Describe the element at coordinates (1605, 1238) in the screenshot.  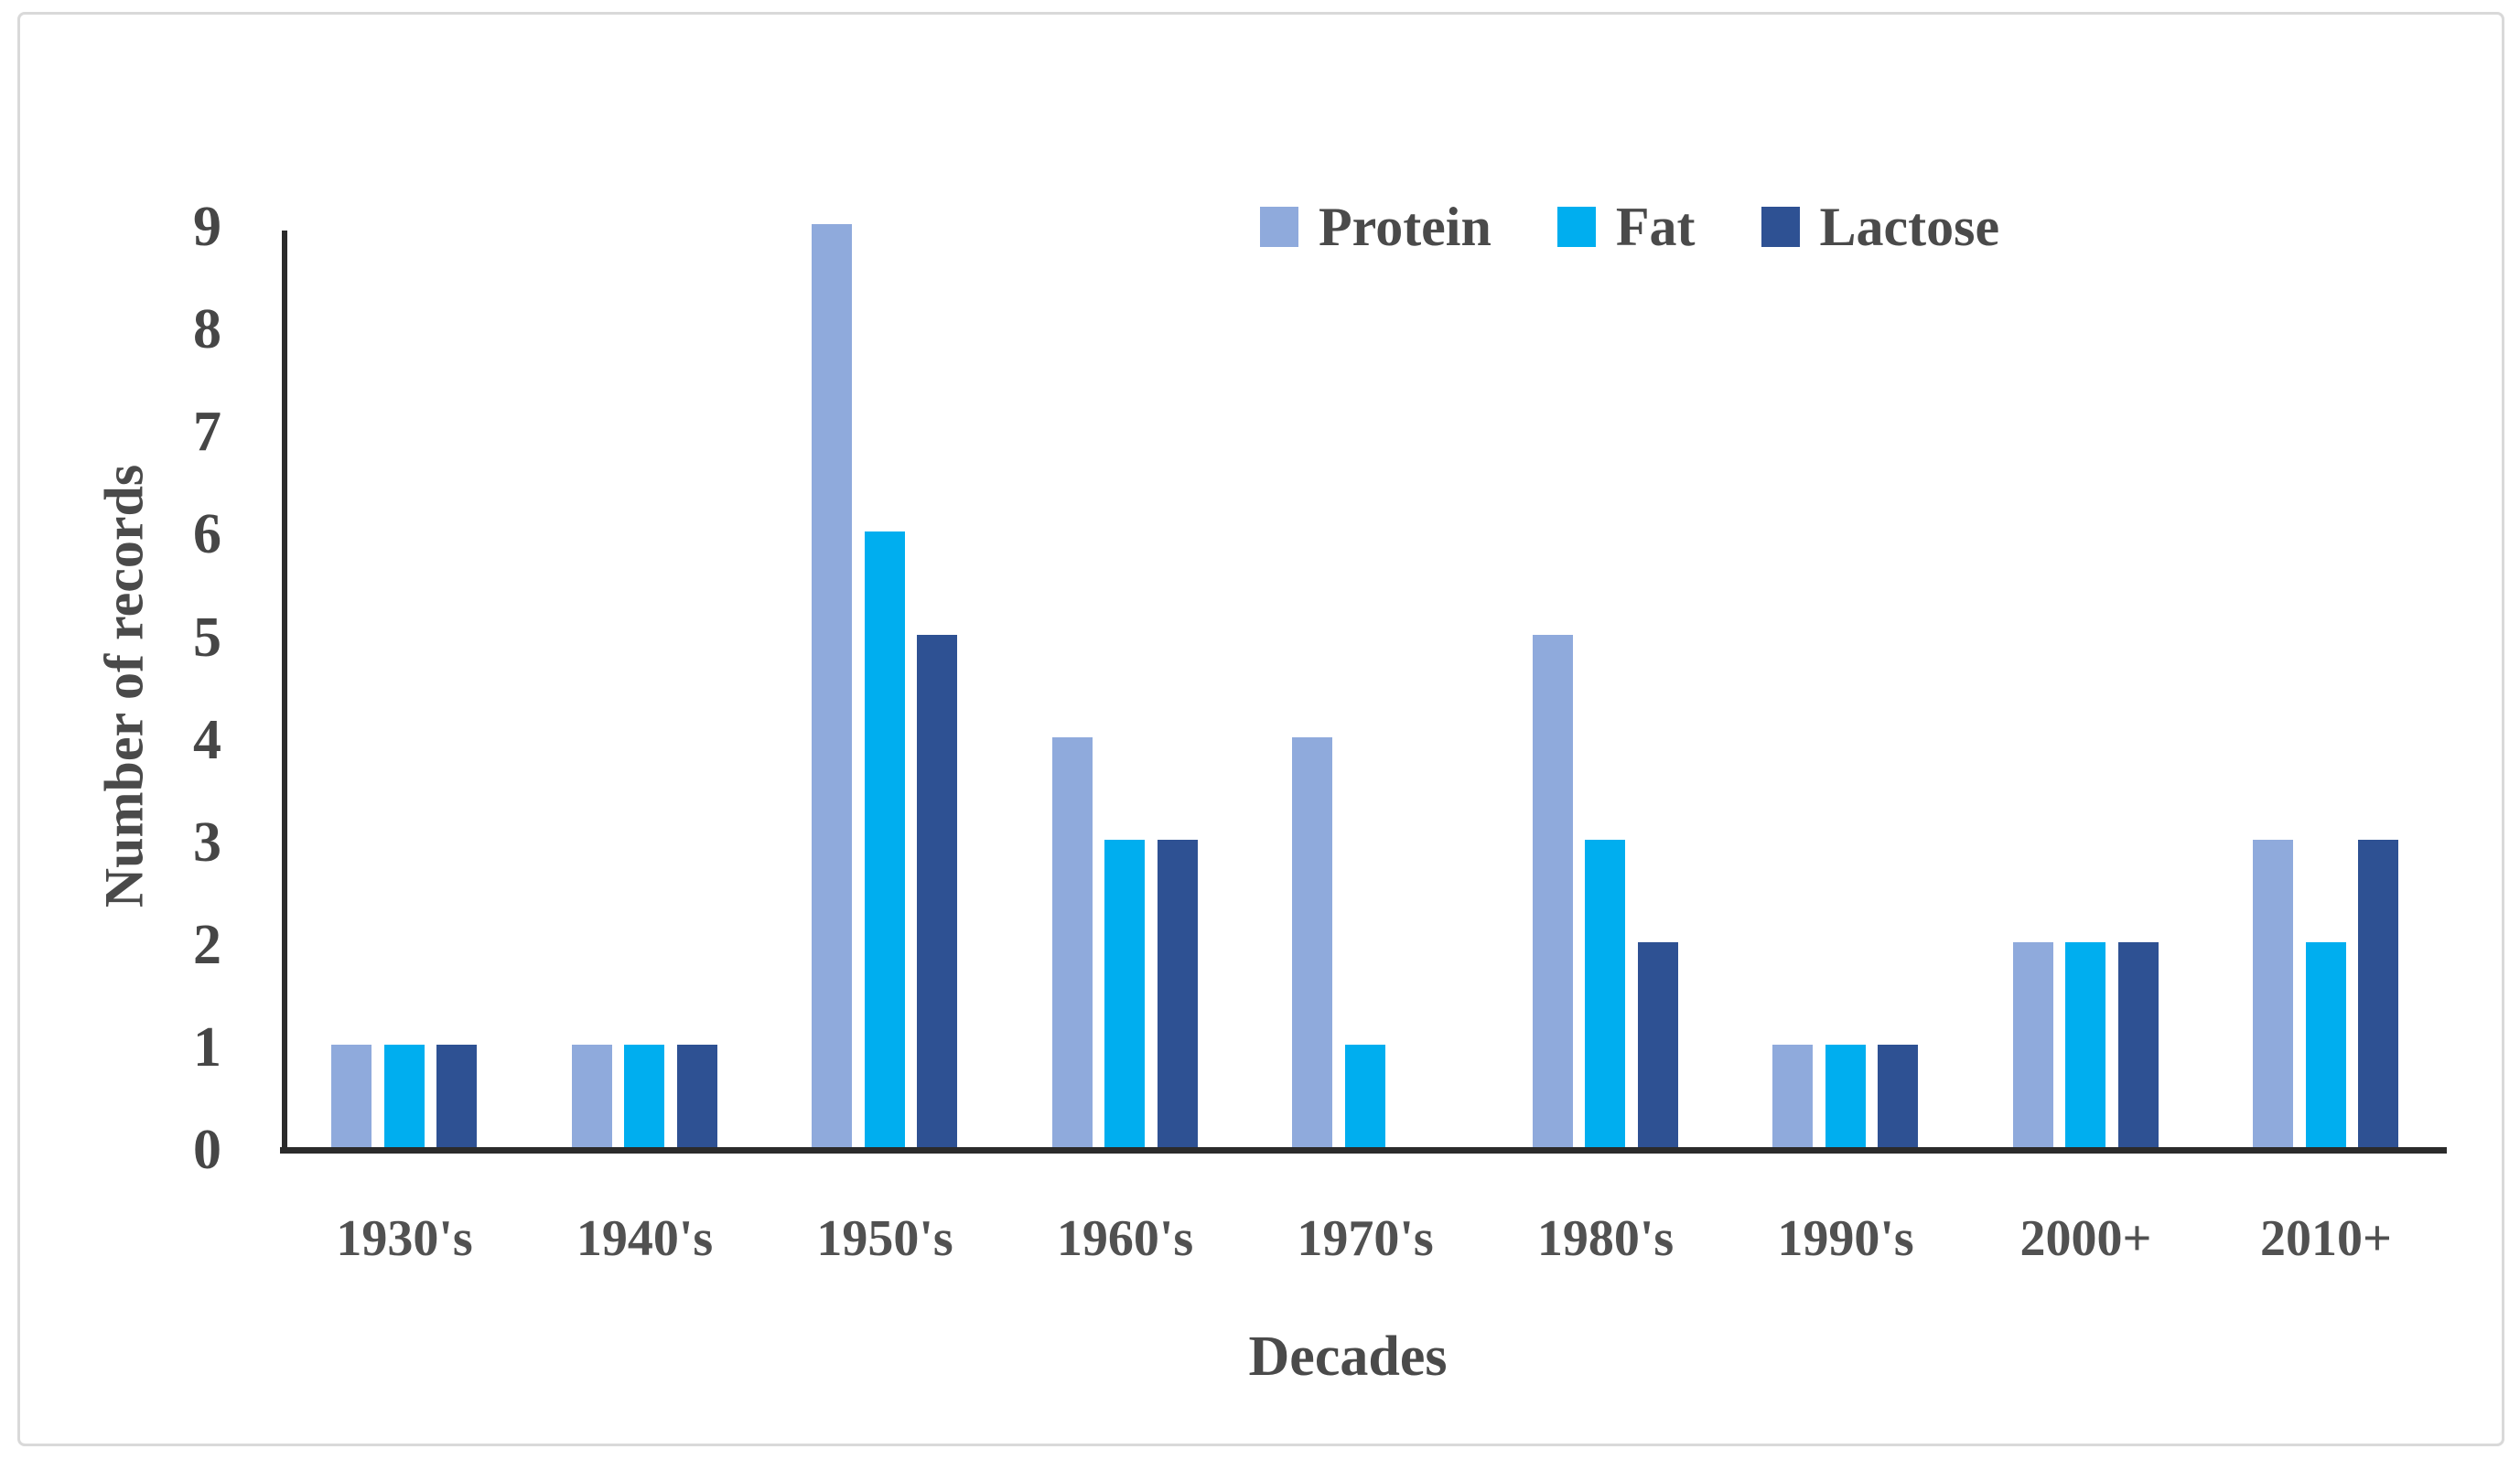
I see `x-label-1980s: 1980's` at that location.